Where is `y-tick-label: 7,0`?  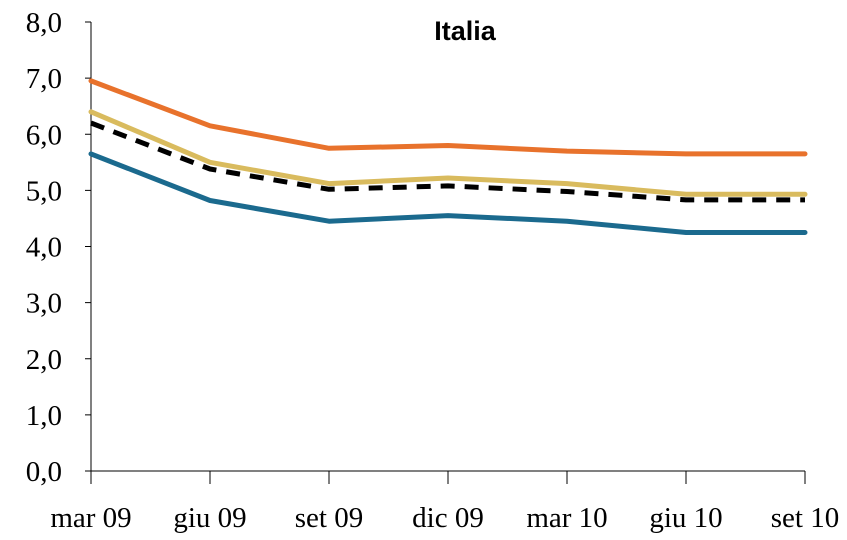 y-tick-label: 7,0 is located at coordinates (44, 79).